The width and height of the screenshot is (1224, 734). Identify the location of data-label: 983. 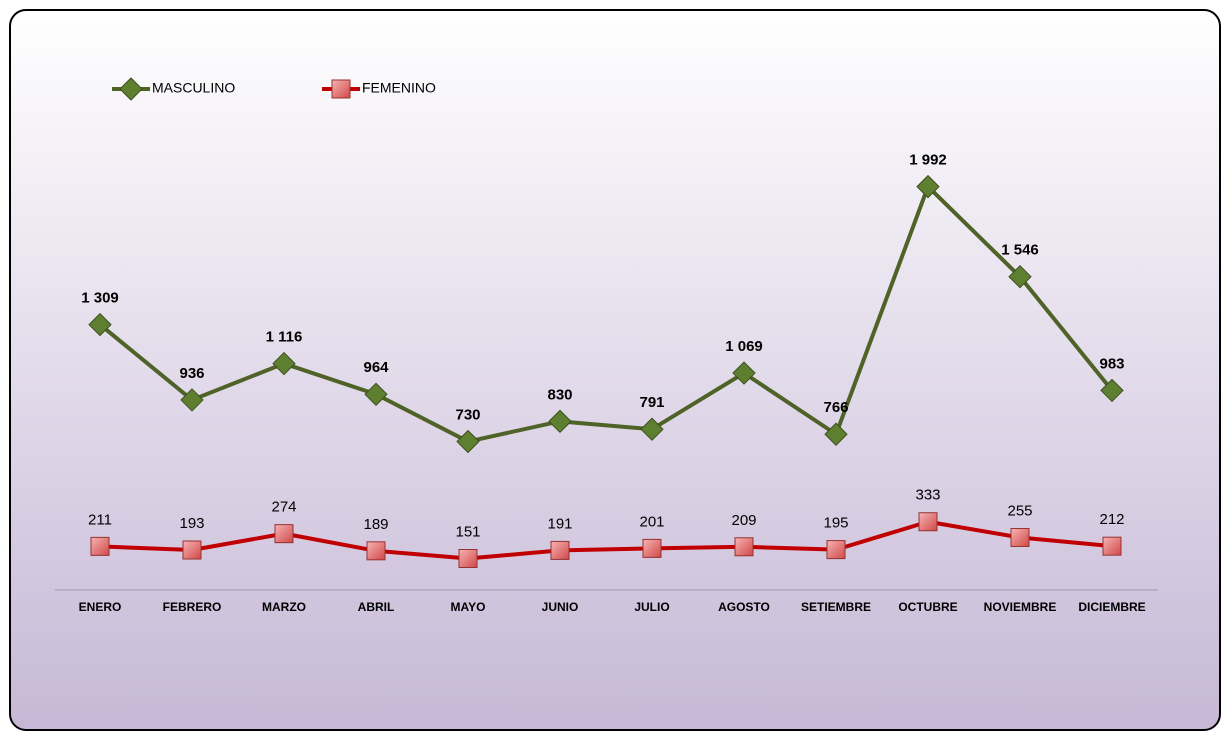
(1111, 363).